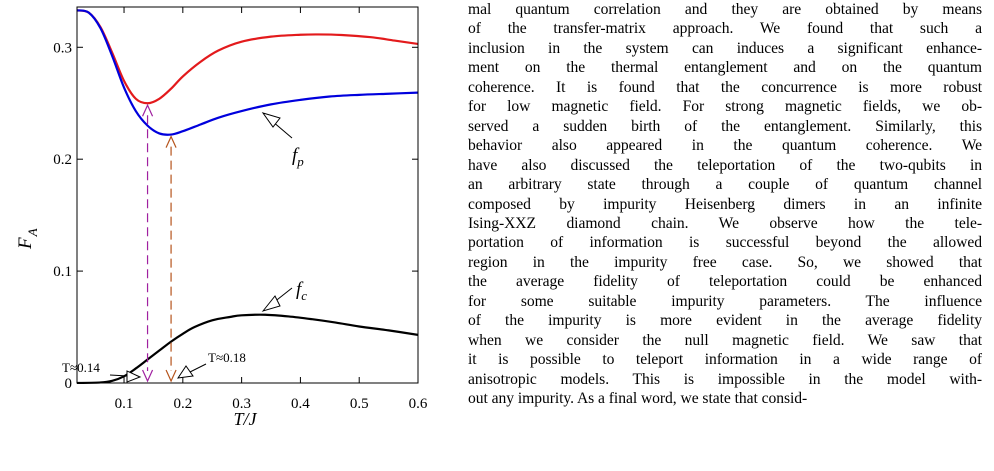 The width and height of the screenshot is (994, 471). Describe the element at coordinates (301, 291) in the screenshot. I see `fc-curve-label: fc` at that location.